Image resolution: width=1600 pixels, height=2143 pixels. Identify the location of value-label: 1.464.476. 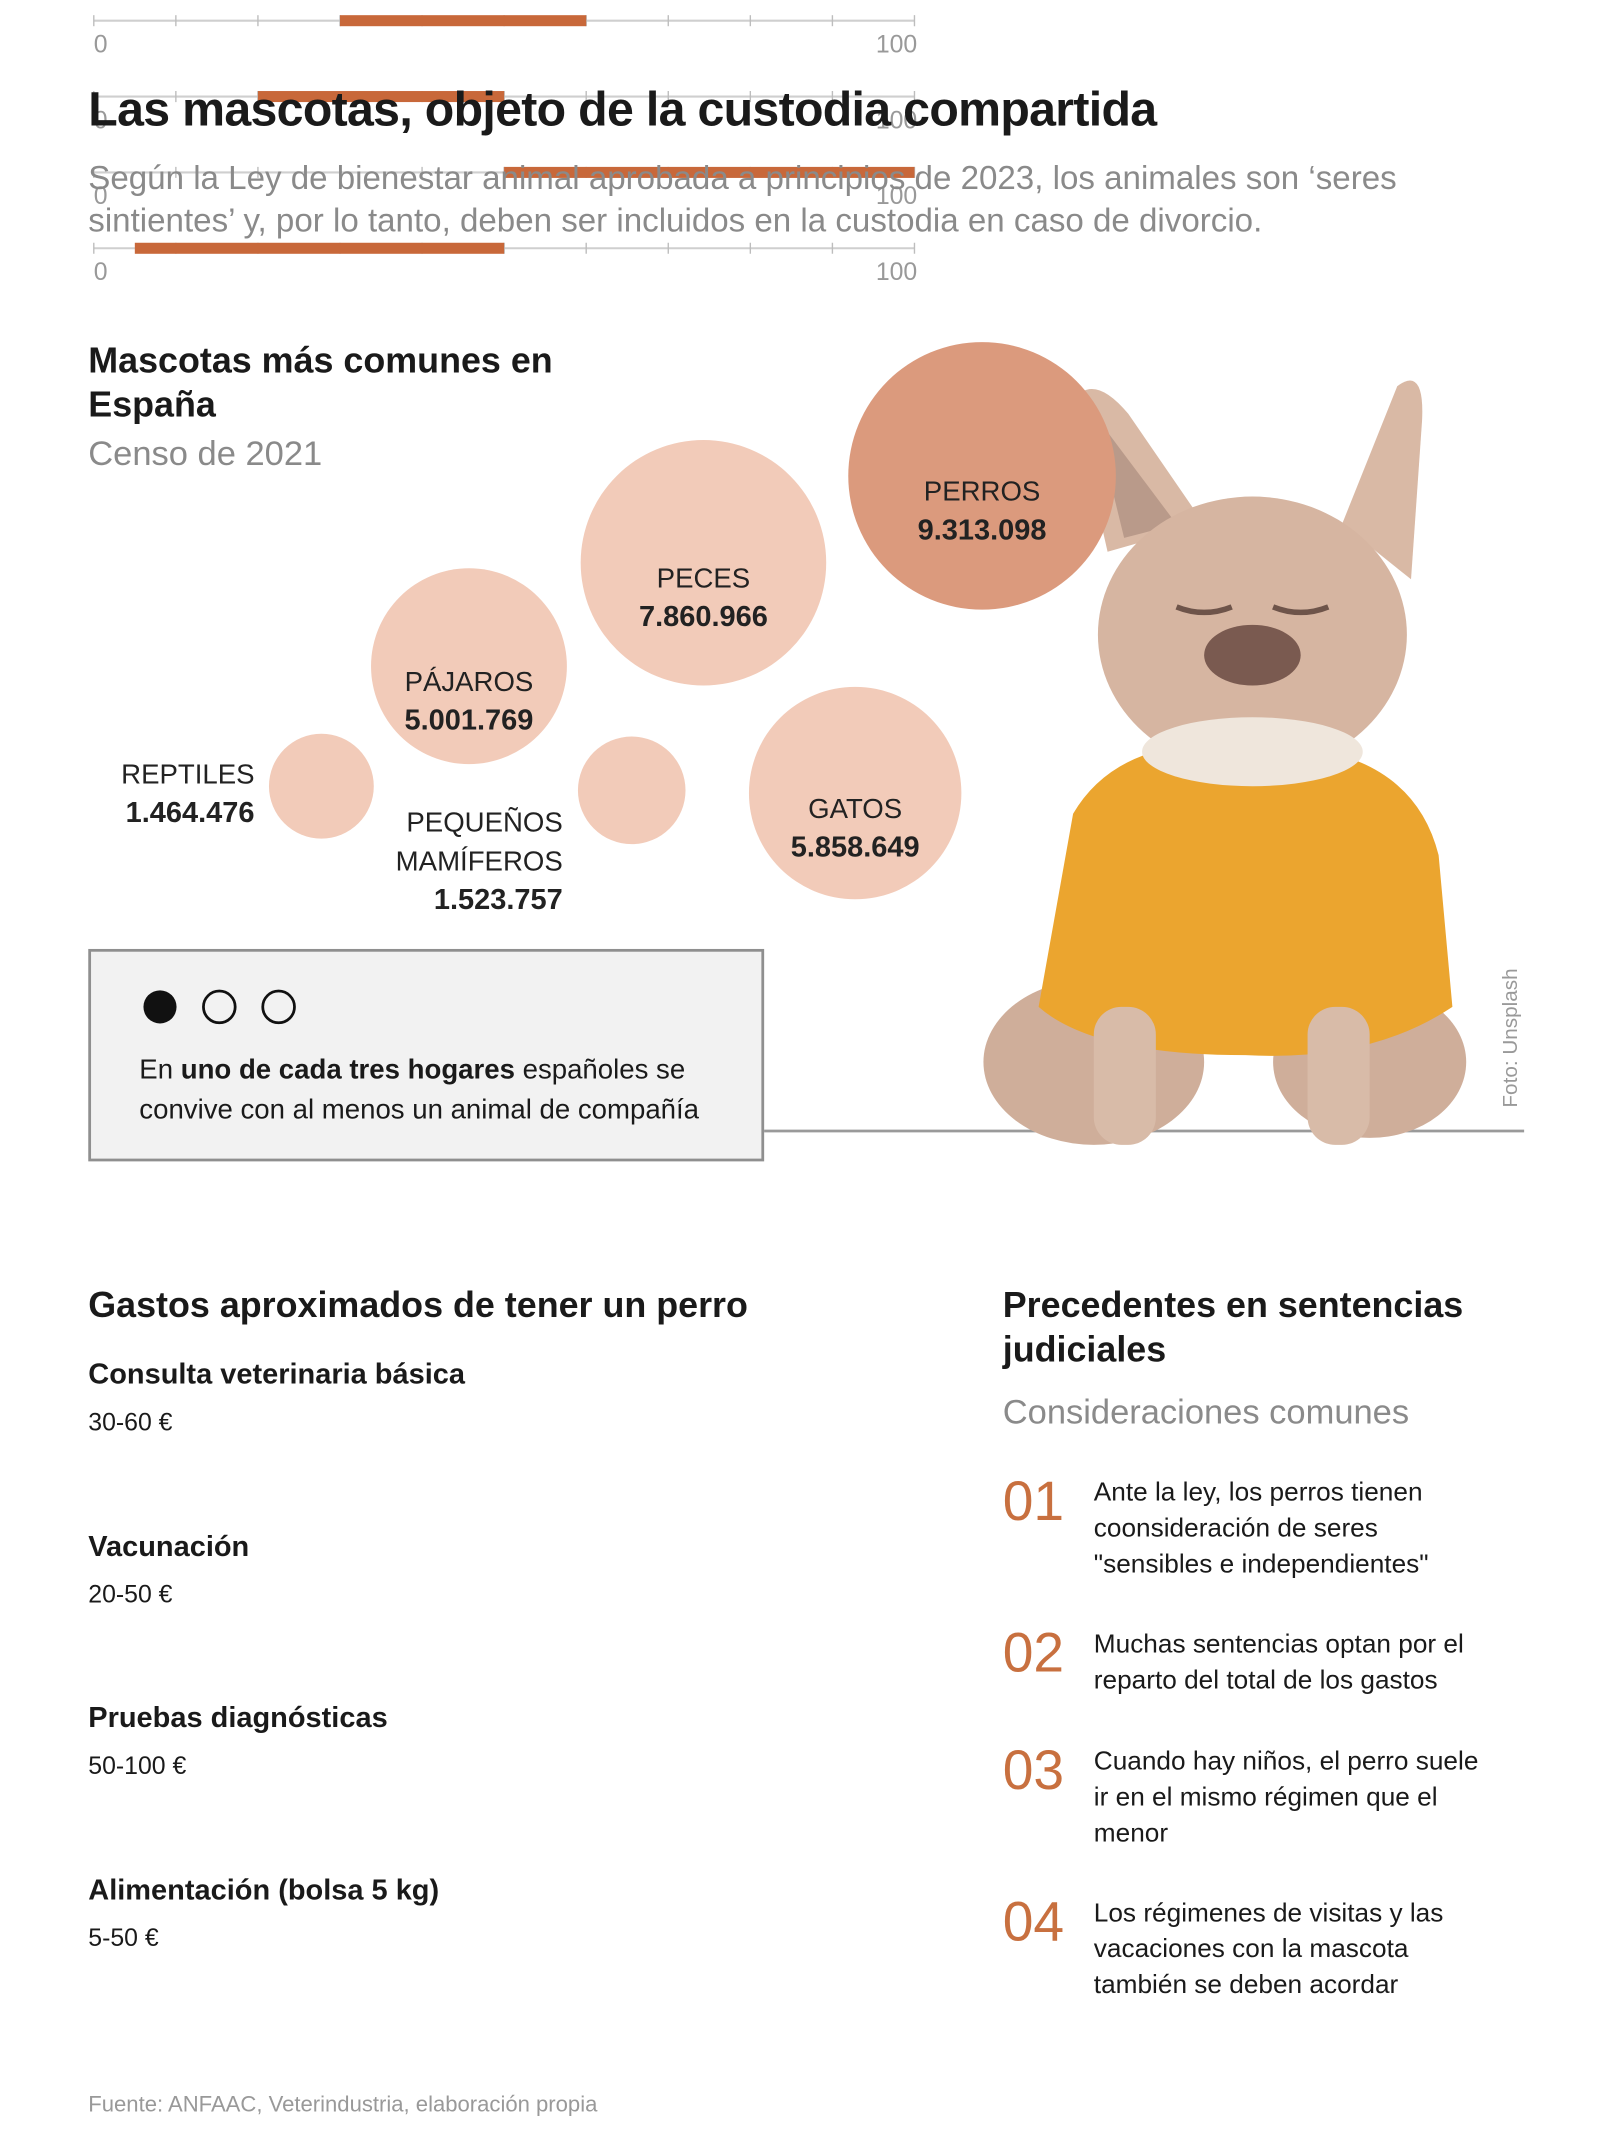
(190, 813).